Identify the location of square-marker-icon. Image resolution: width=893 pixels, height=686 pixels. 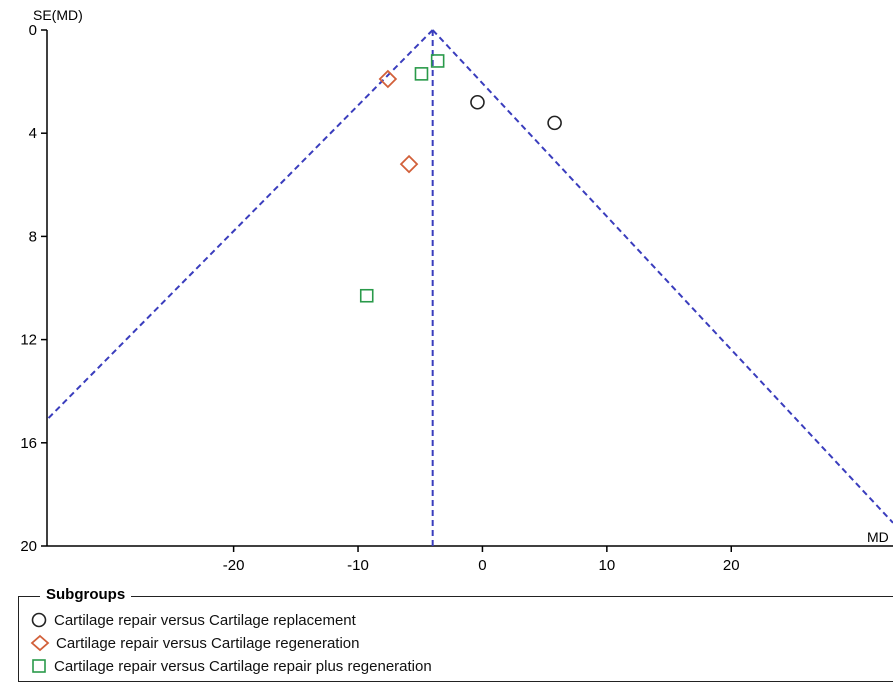
(39, 666).